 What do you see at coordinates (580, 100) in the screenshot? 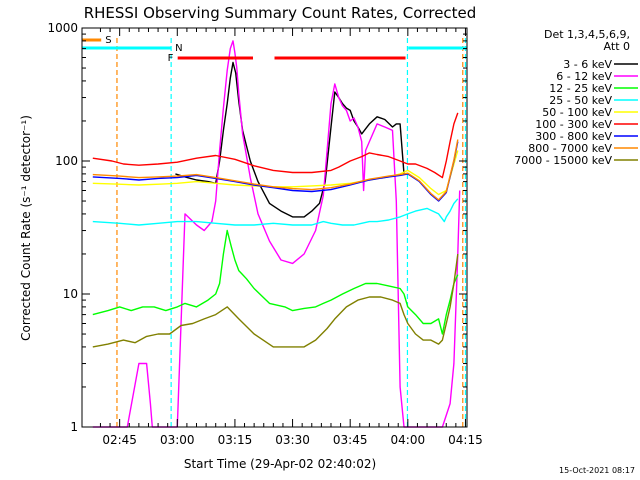
I see `legend-label-25-50-kev: 25 - 50 keV` at bounding box center [580, 100].